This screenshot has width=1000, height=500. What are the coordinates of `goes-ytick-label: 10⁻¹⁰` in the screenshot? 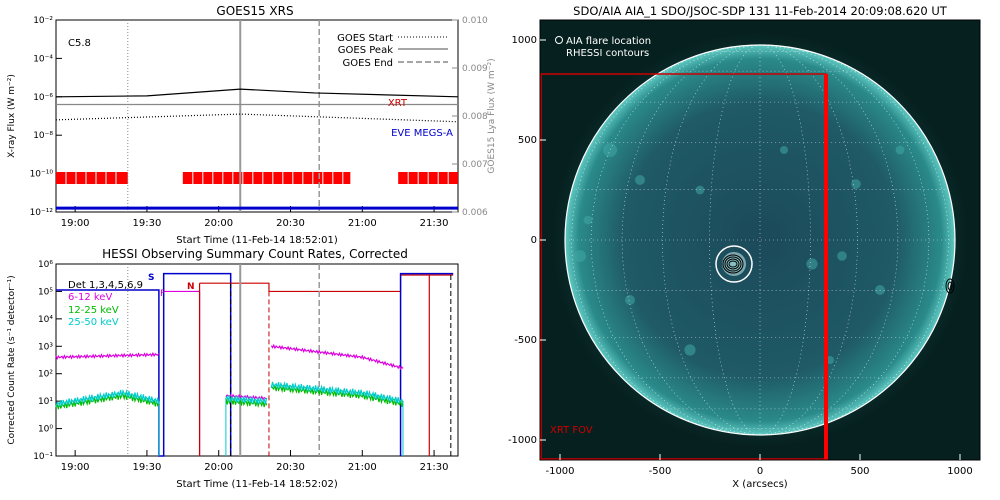 It's located at (42, 175).